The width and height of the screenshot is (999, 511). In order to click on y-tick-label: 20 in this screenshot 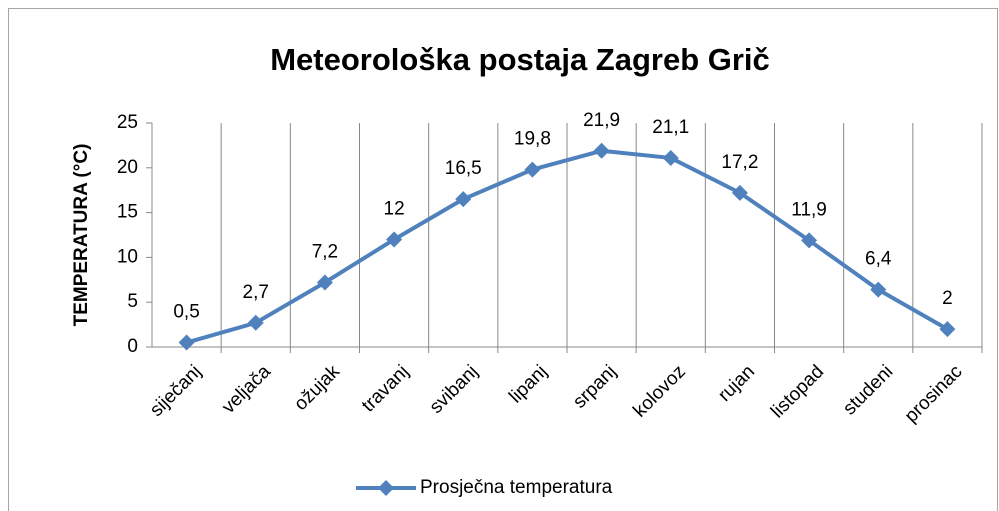, I will do `click(127, 167)`.